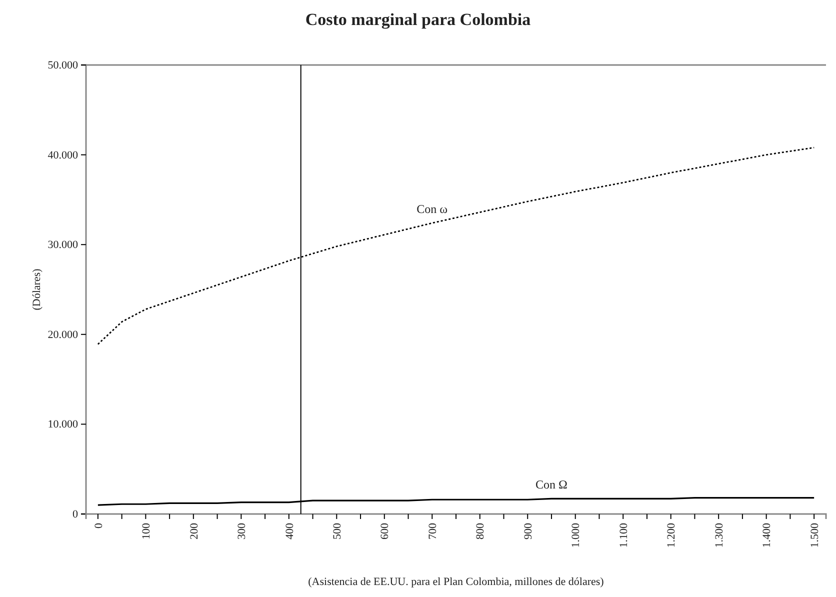 The height and width of the screenshot is (597, 836). Describe the element at coordinates (672, 535) in the screenshot. I see `x-tick-label: 1.200` at that location.